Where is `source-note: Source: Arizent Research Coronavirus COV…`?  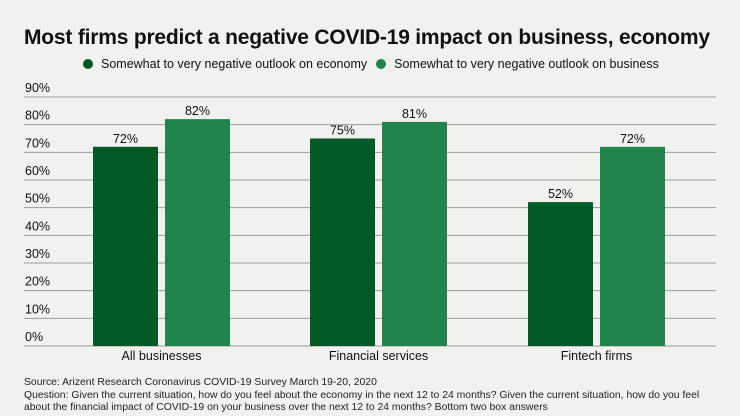 source-note: Source: Arizent Research Coronavirus COV… is located at coordinates (200, 382).